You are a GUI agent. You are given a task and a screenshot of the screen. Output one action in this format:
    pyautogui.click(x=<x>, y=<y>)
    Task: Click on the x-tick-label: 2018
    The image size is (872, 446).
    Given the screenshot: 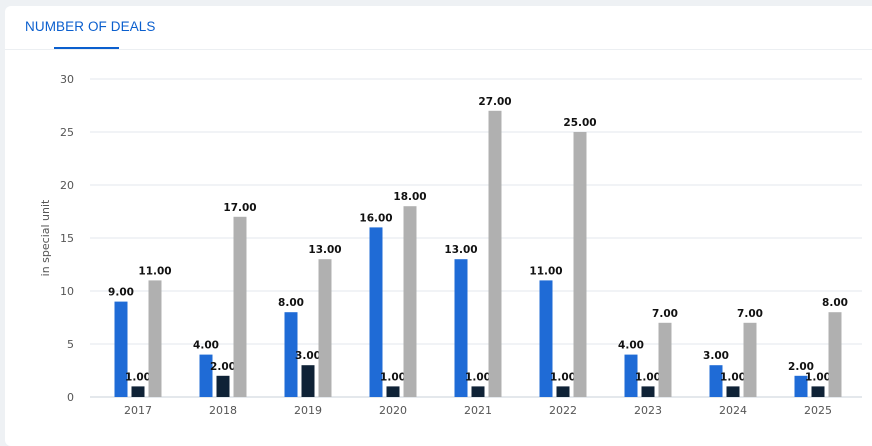 What is the action you would take?
    pyautogui.click(x=223, y=410)
    